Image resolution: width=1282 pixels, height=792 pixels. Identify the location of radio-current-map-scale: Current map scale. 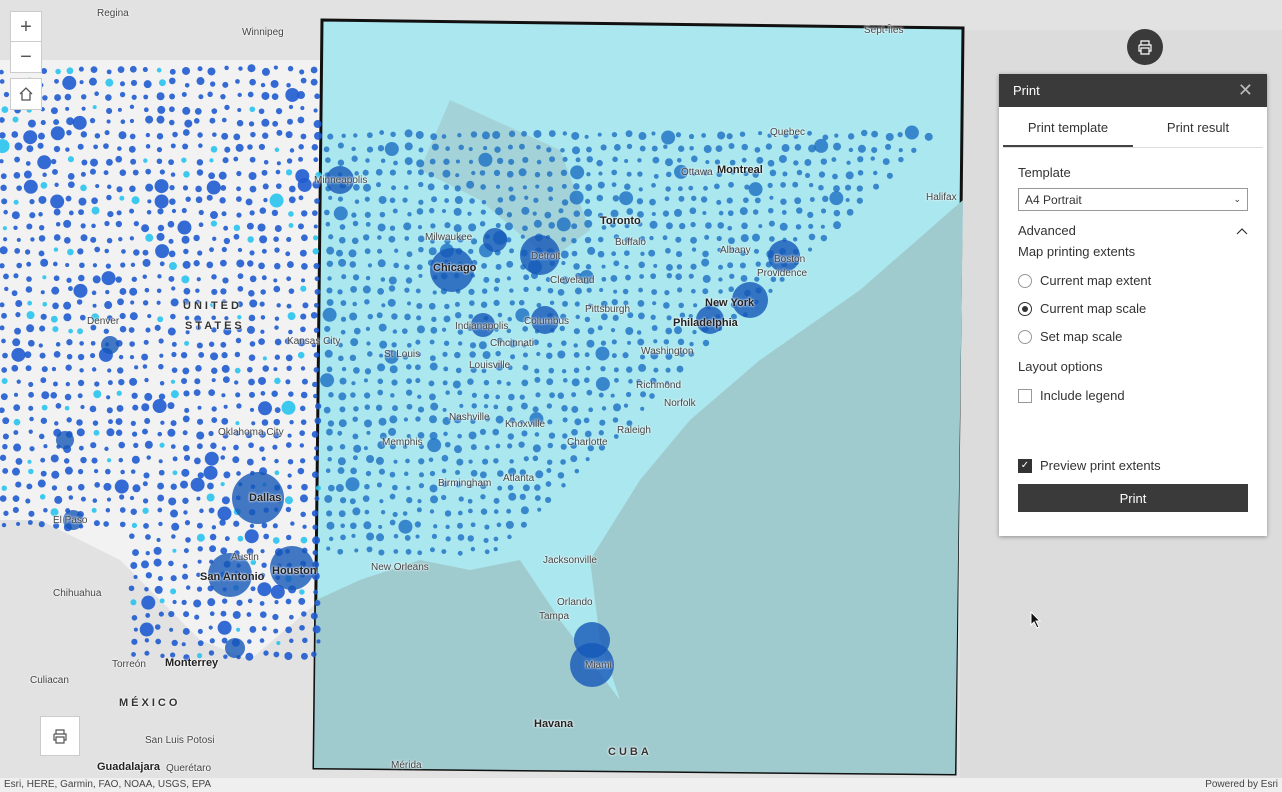
(1133, 308).